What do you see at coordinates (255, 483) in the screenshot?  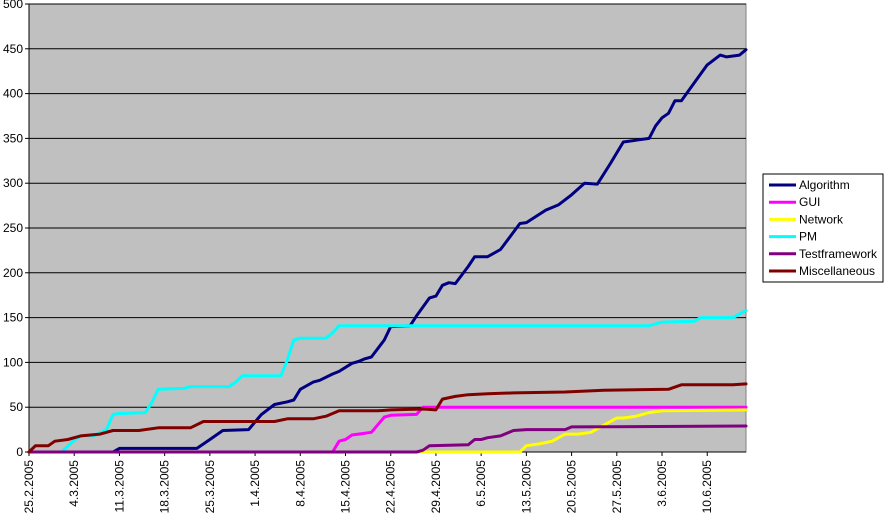 I see `x-tick-label: 1.4.2005` at bounding box center [255, 483].